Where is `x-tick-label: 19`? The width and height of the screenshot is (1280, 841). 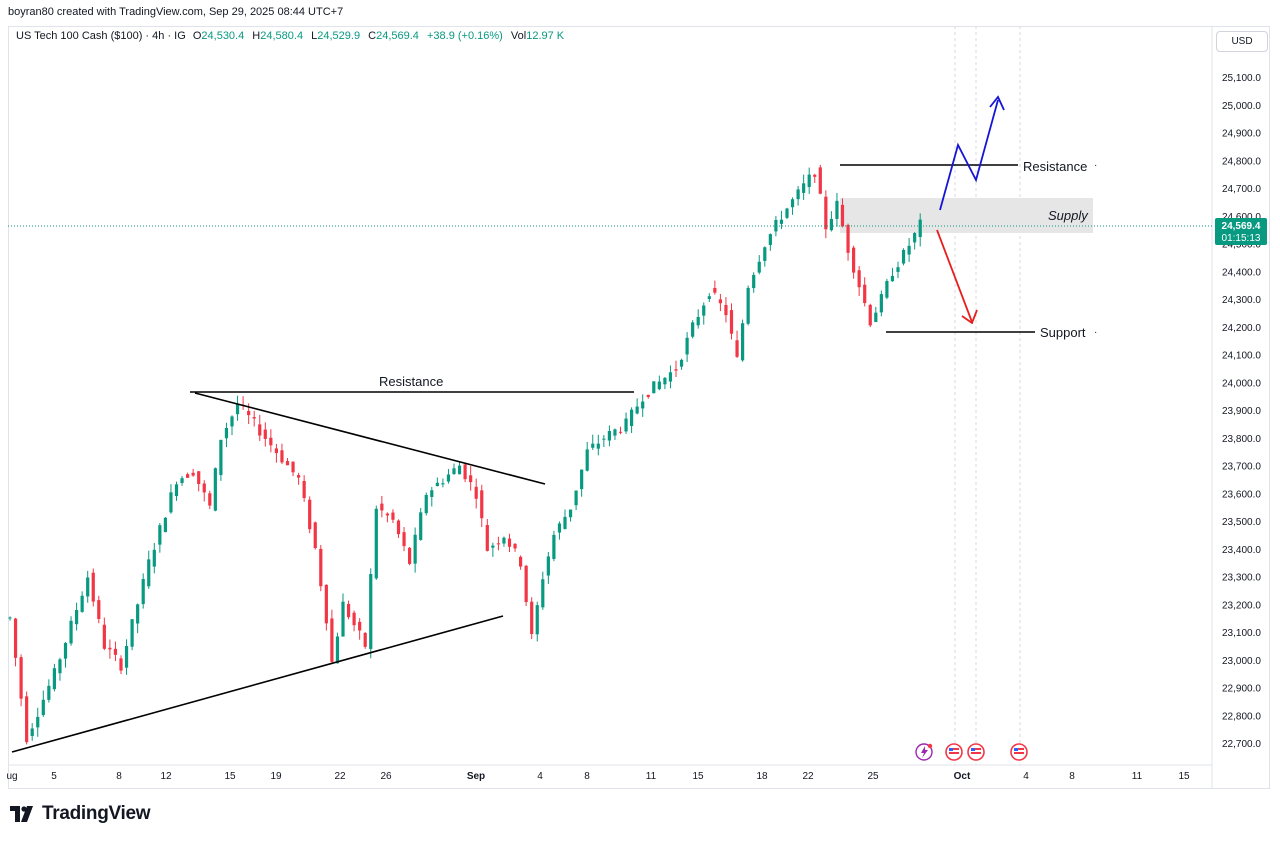 x-tick-label: 19 is located at coordinates (276, 776).